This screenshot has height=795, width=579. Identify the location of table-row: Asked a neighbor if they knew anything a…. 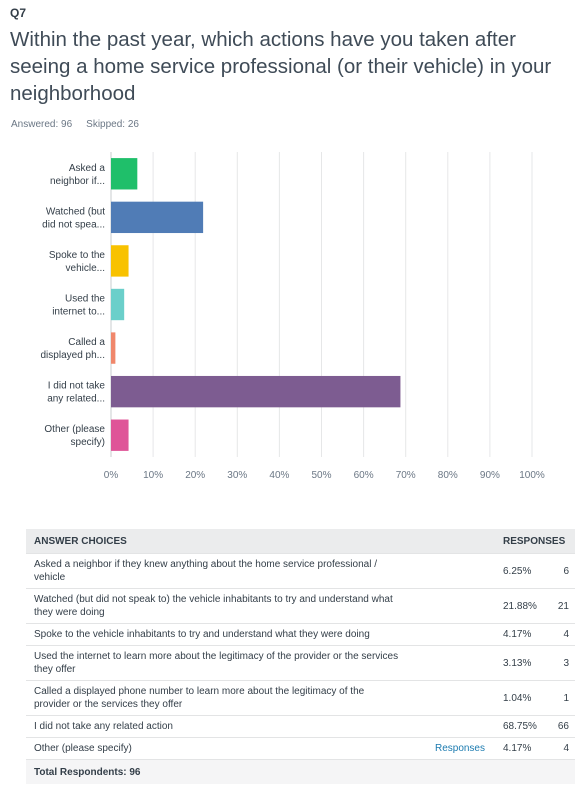
(300, 571).